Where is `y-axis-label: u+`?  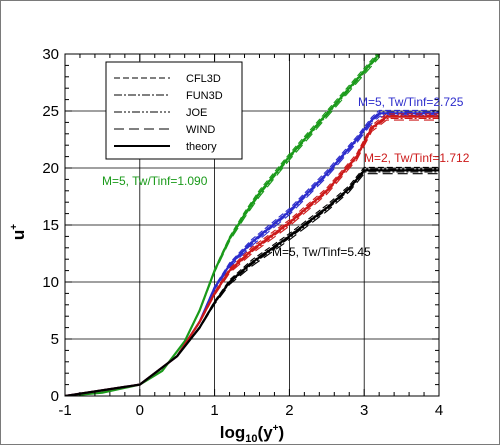
y-axis-label: u+ is located at coordinates (18, 232).